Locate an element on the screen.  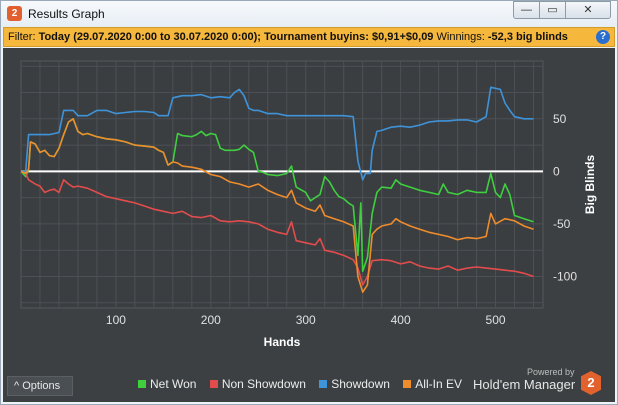
x-axis-label: Hands is located at coordinates (282, 342).